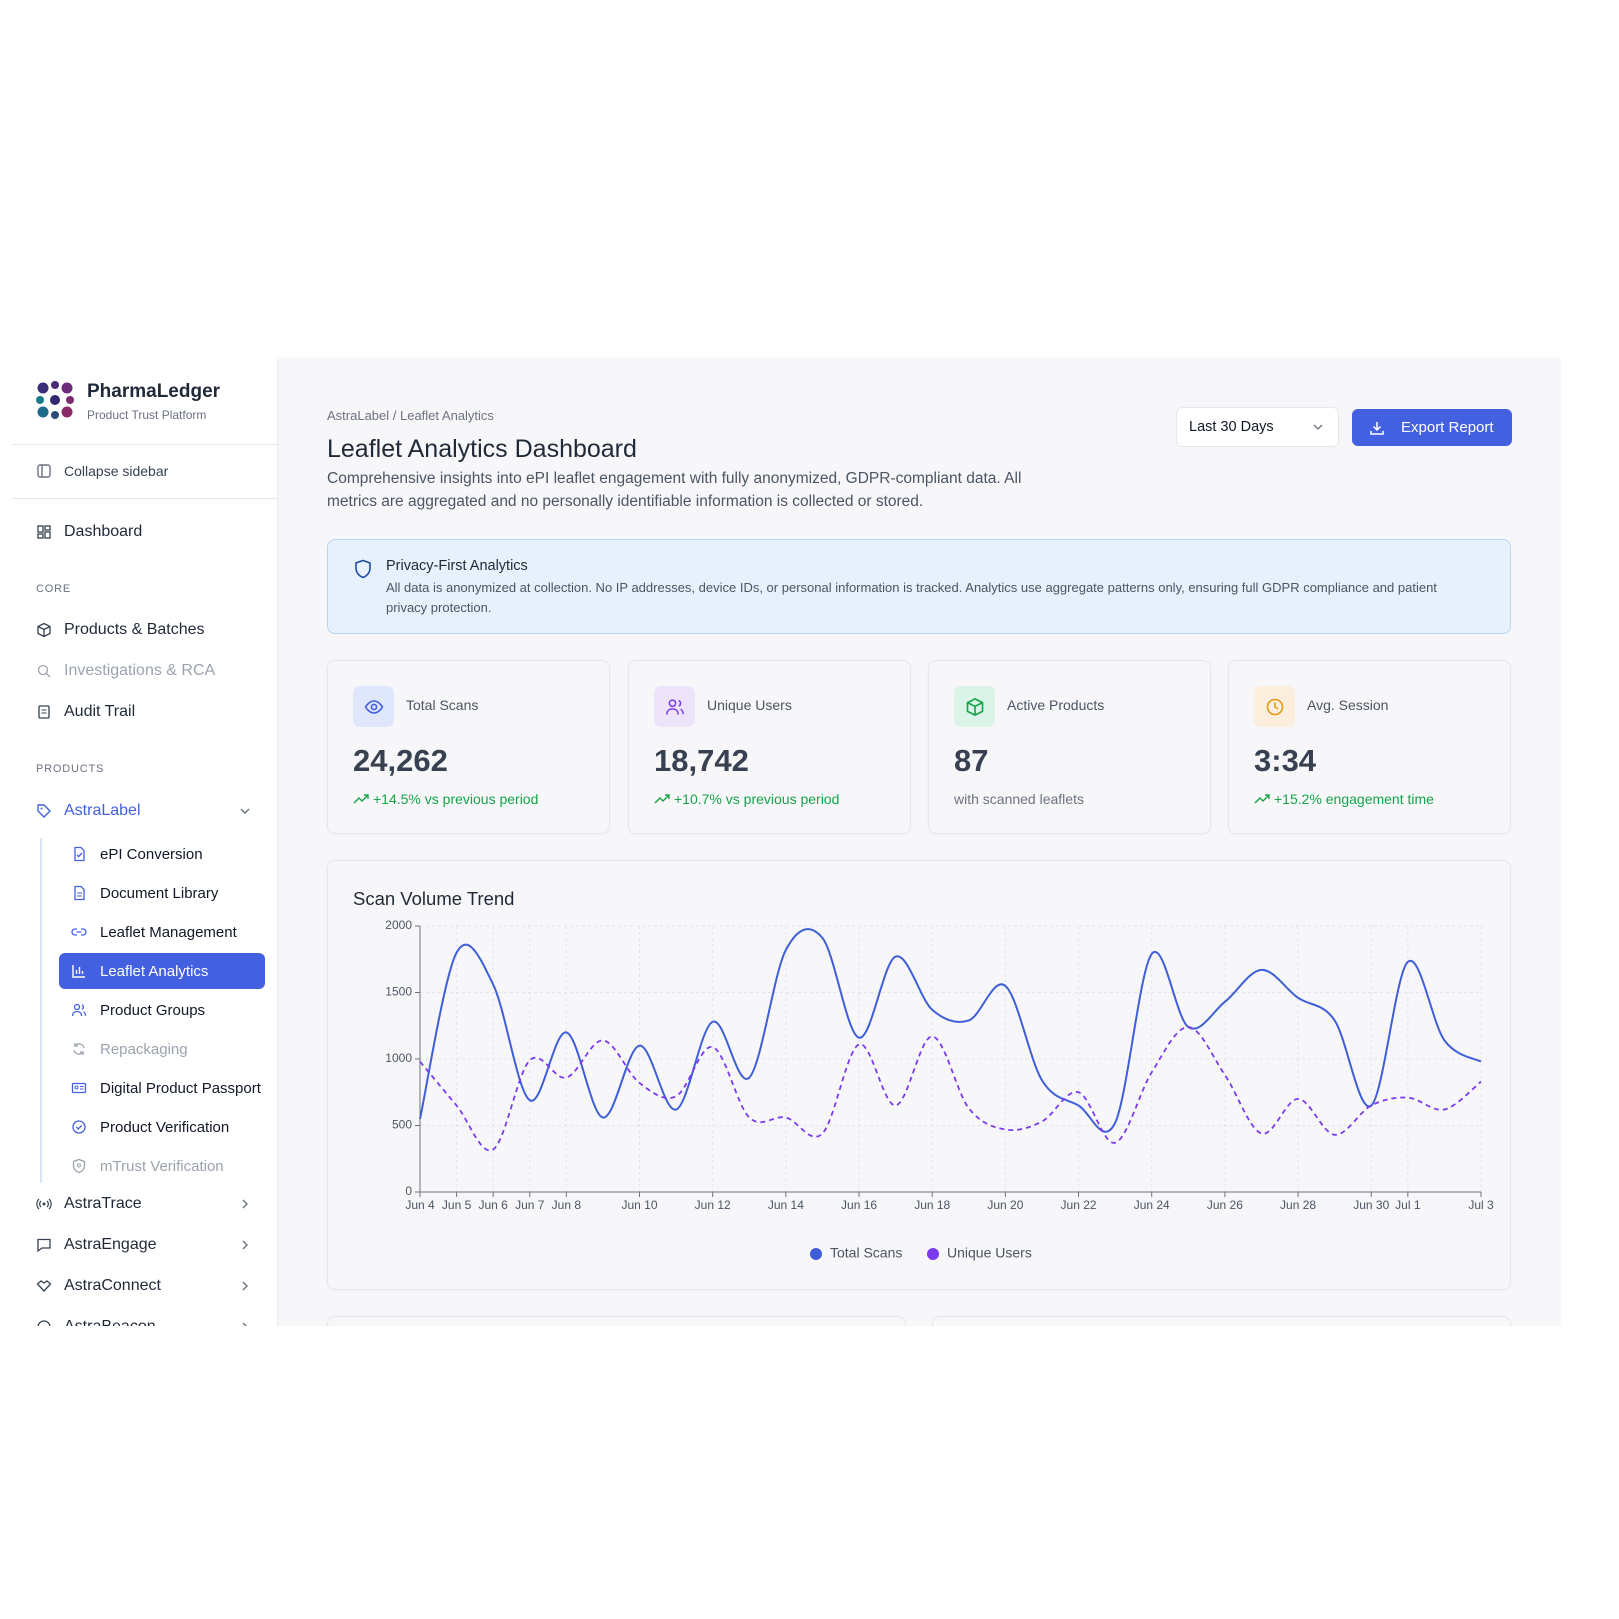  I want to click on x-tick-label: Jun 24, so click(1152, 1205).